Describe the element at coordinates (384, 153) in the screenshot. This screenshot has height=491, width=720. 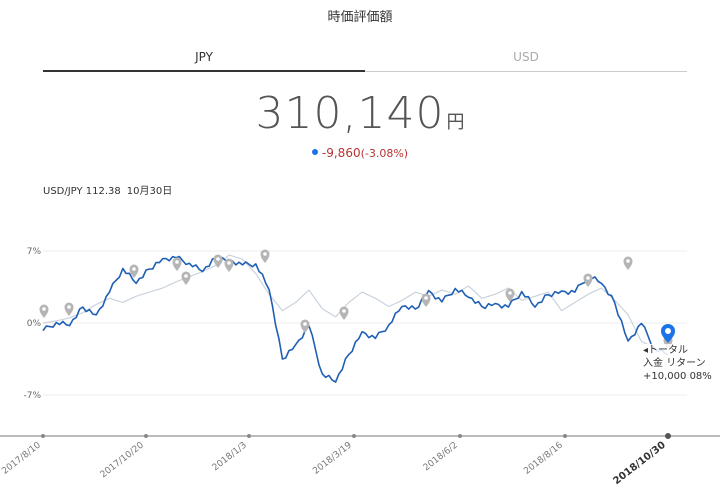
I see `change-percent: (-3.08%)` at that location.